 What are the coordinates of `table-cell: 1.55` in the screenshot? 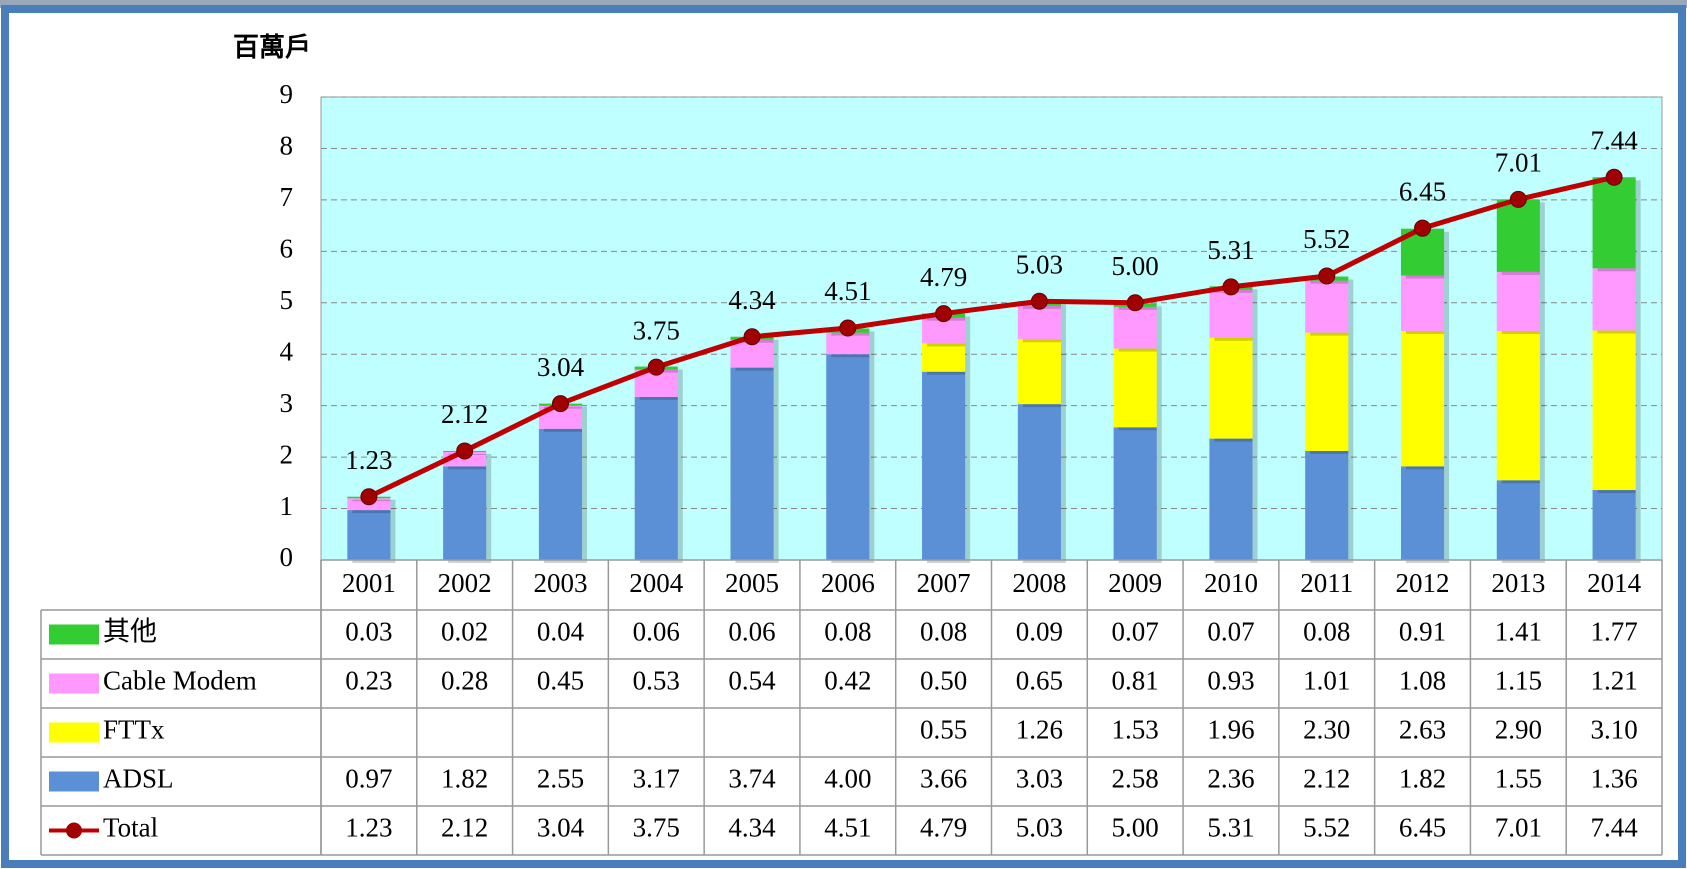 It's located at (1518, 779).